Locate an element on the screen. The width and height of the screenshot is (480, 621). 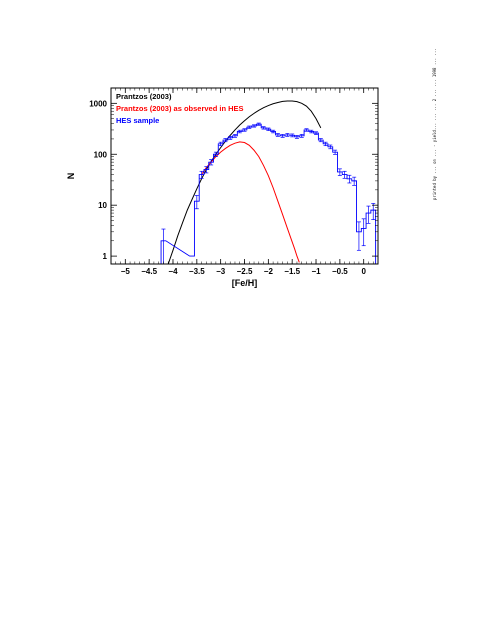
x-tick-label: −1 is located at coordinates (316, 271).